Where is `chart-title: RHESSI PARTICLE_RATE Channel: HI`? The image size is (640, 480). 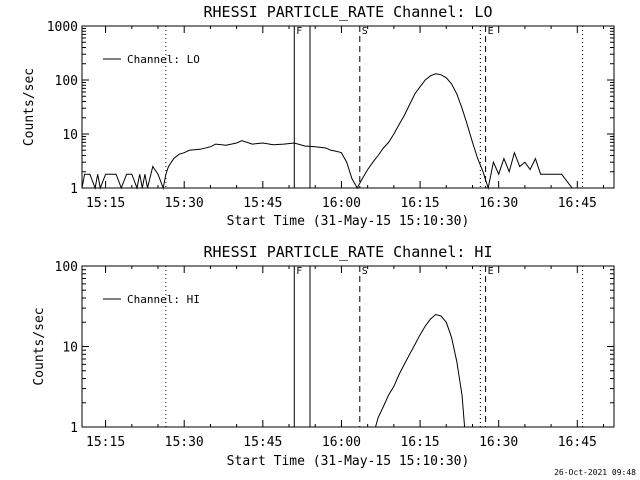 chart-title: RHESSI PARTICLE_RATE Channel: HI is located at coordinates (348, 252).